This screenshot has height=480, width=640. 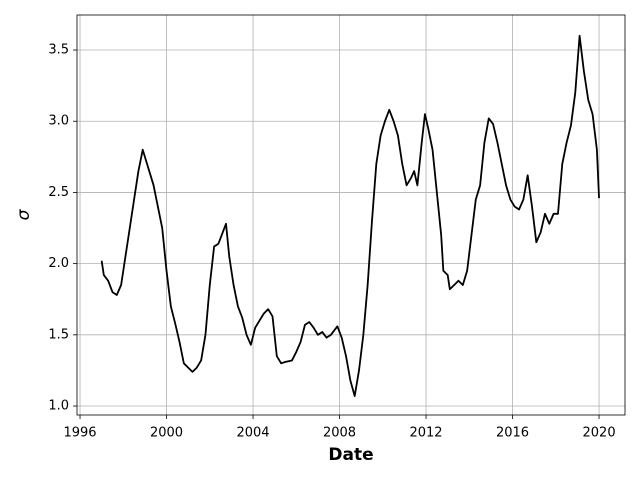 What do you see at coordinates (58, 334) in the screenshot?
I see `y-tick-label: 1.5` at bounding box center [58, 334].